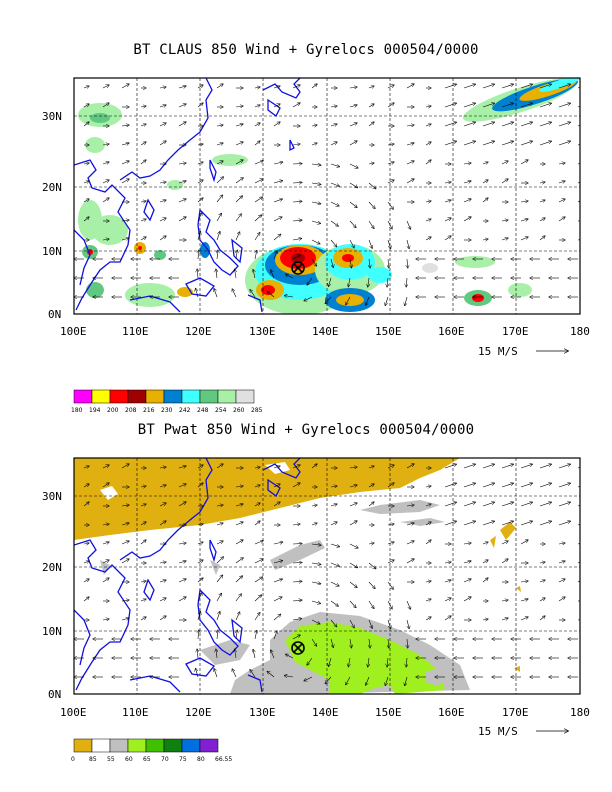  I want to click on x-tick: 100E, so click(73, 712).